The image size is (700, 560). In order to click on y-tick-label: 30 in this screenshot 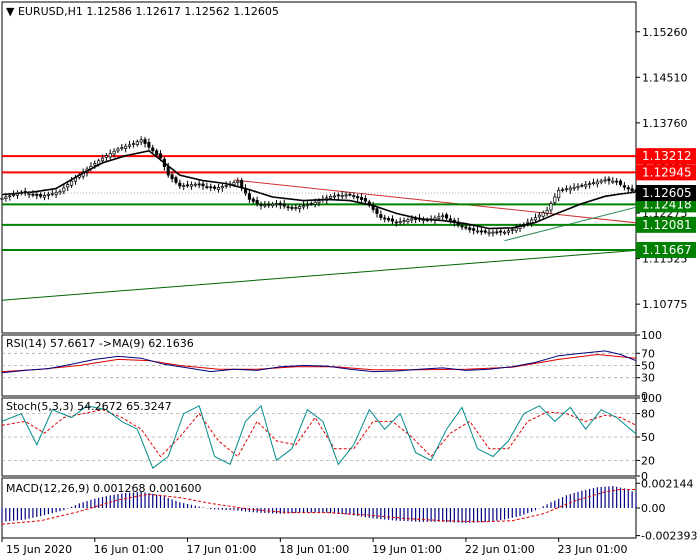, I will do `click(648, 378)`.